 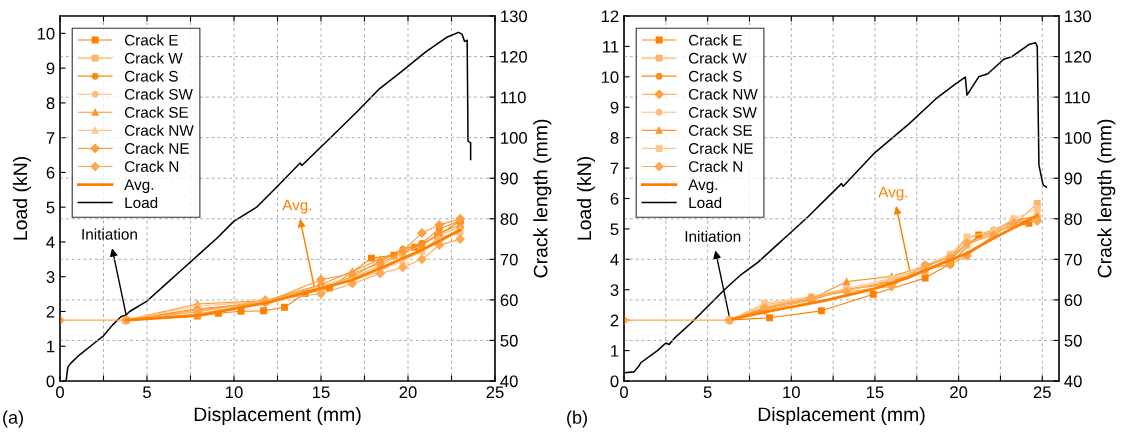 I want to click on text: (a), so click(x=13, y=419).